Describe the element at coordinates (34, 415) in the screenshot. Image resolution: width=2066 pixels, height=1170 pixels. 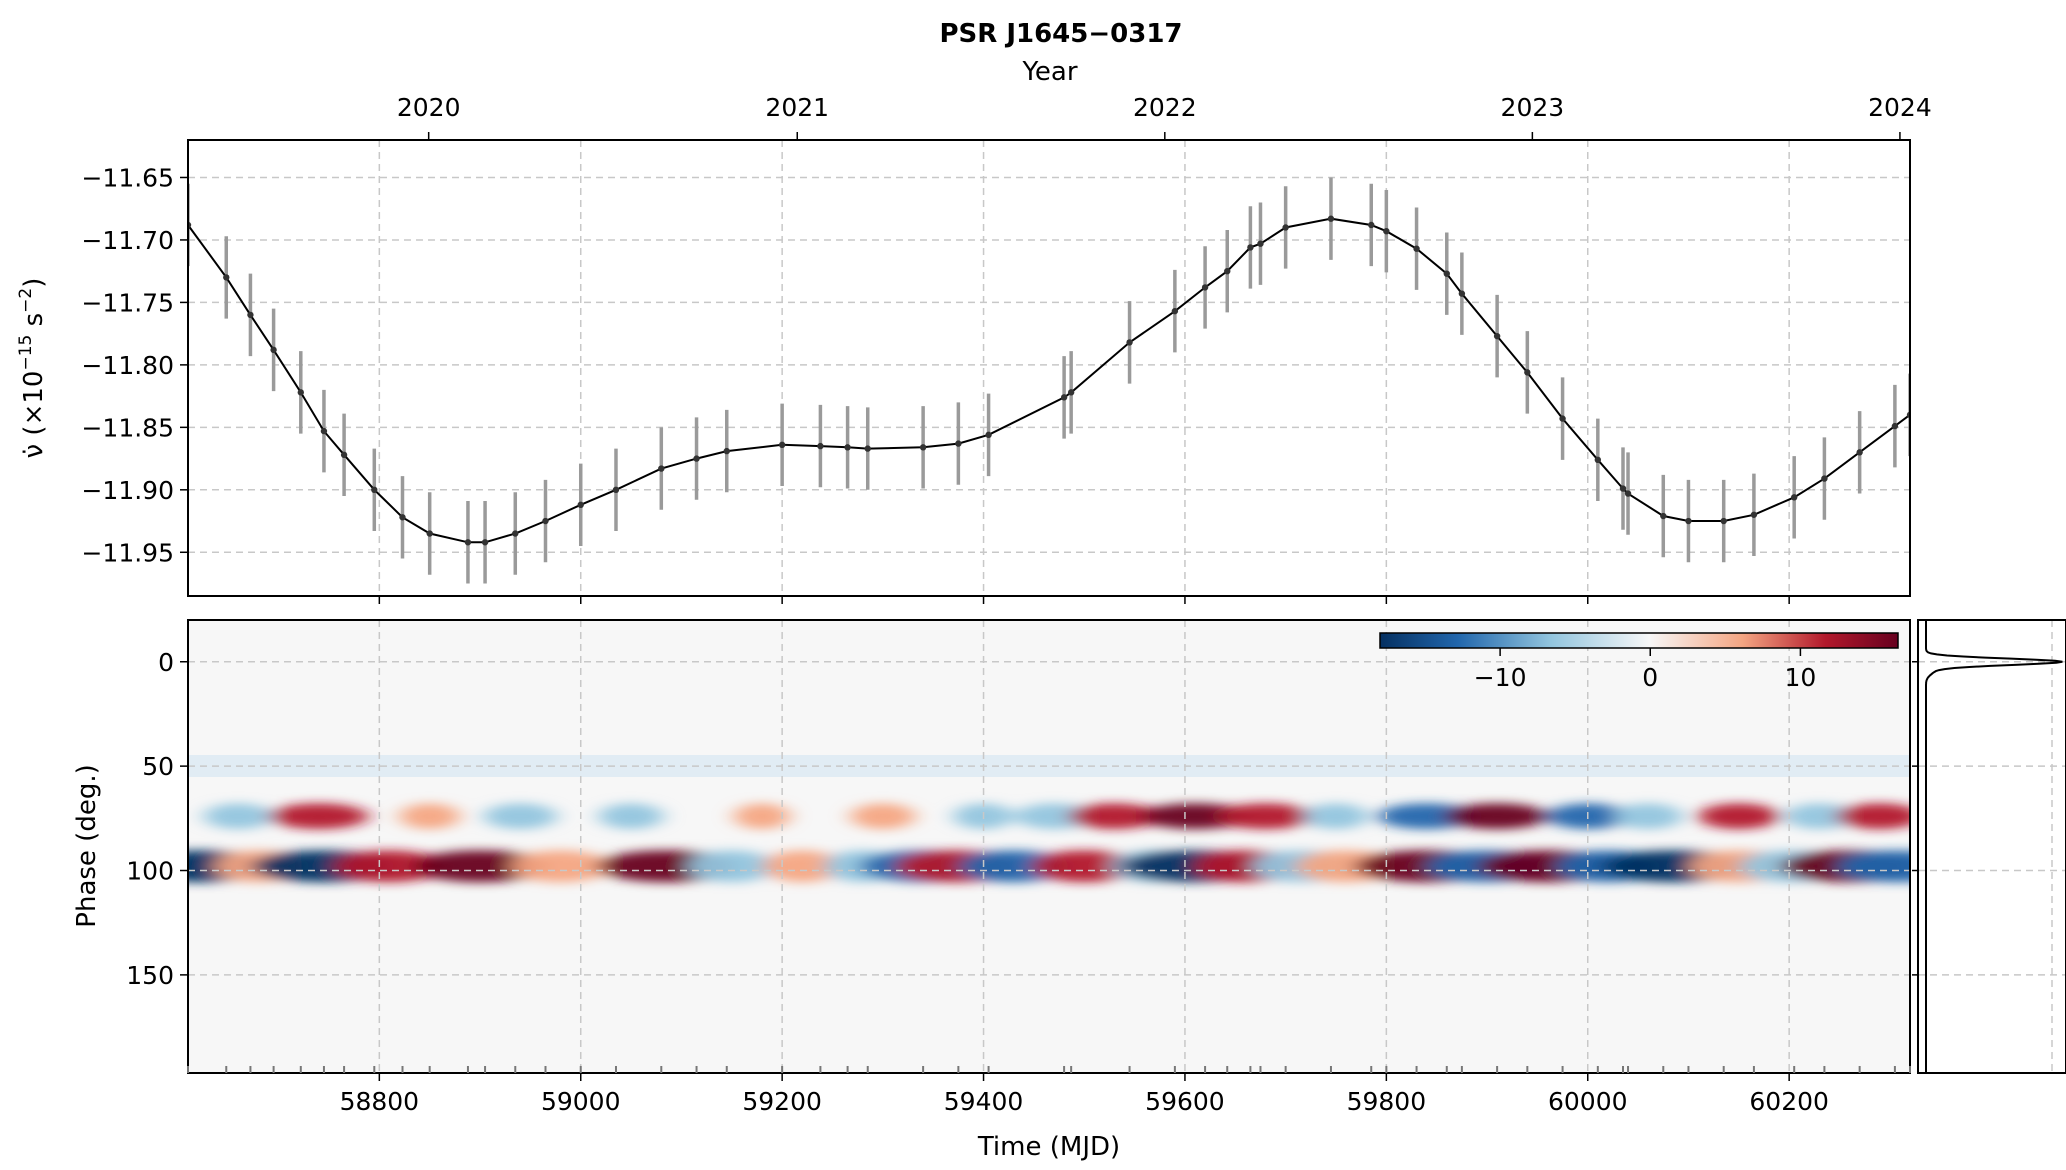
I see `ylabel-main: ν̇ (×10` at that location.